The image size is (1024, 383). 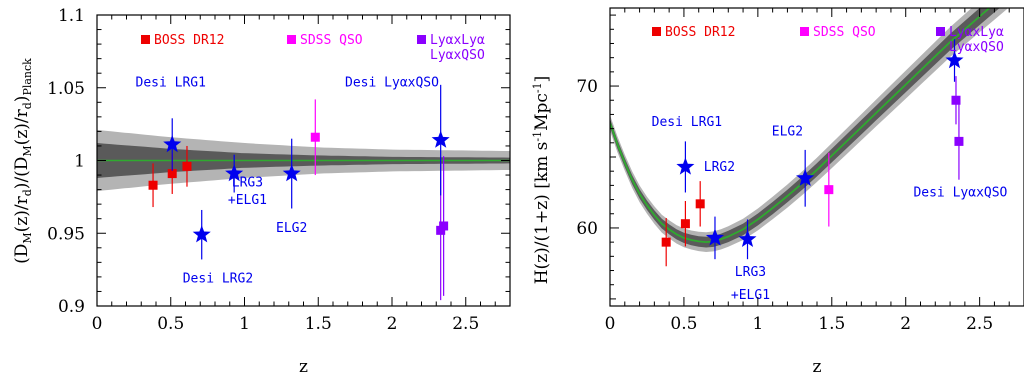 I want to click on y-axis-label: (DM(z)/rd)/(DM(z)/rd)Planck, so click(x=23, y=161).